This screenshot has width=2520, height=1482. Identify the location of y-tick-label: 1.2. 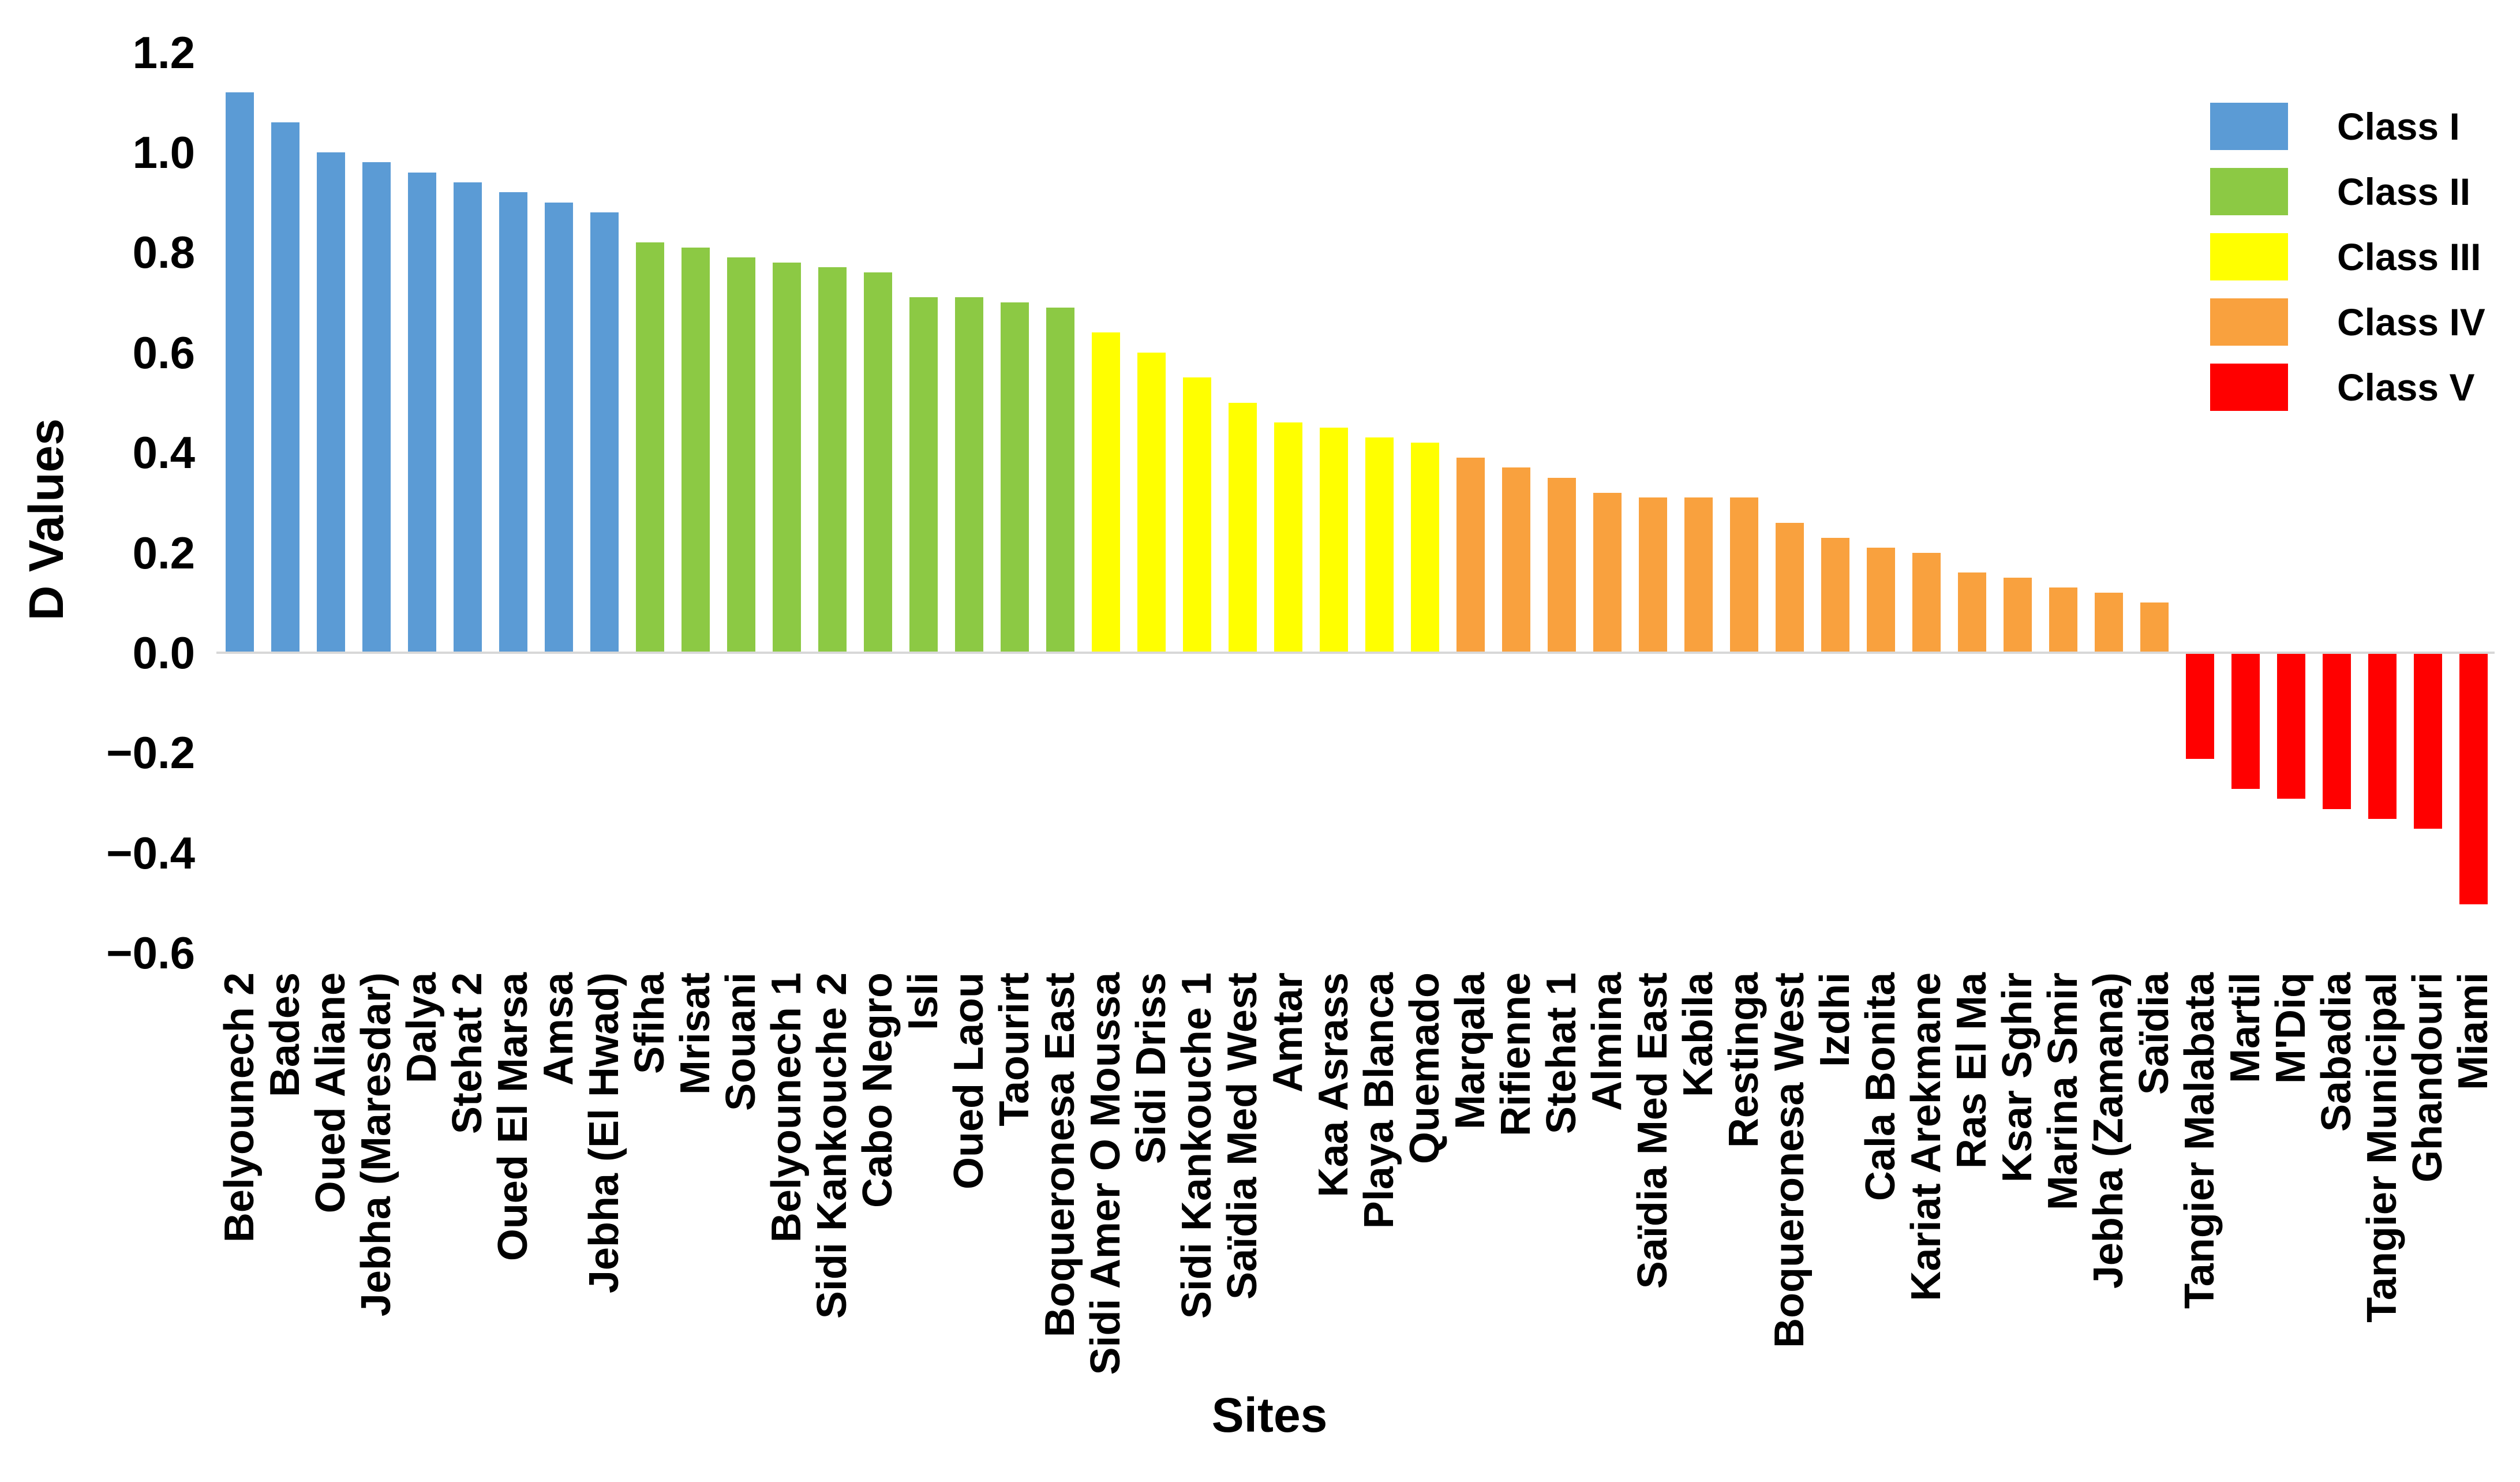
(164, 52).